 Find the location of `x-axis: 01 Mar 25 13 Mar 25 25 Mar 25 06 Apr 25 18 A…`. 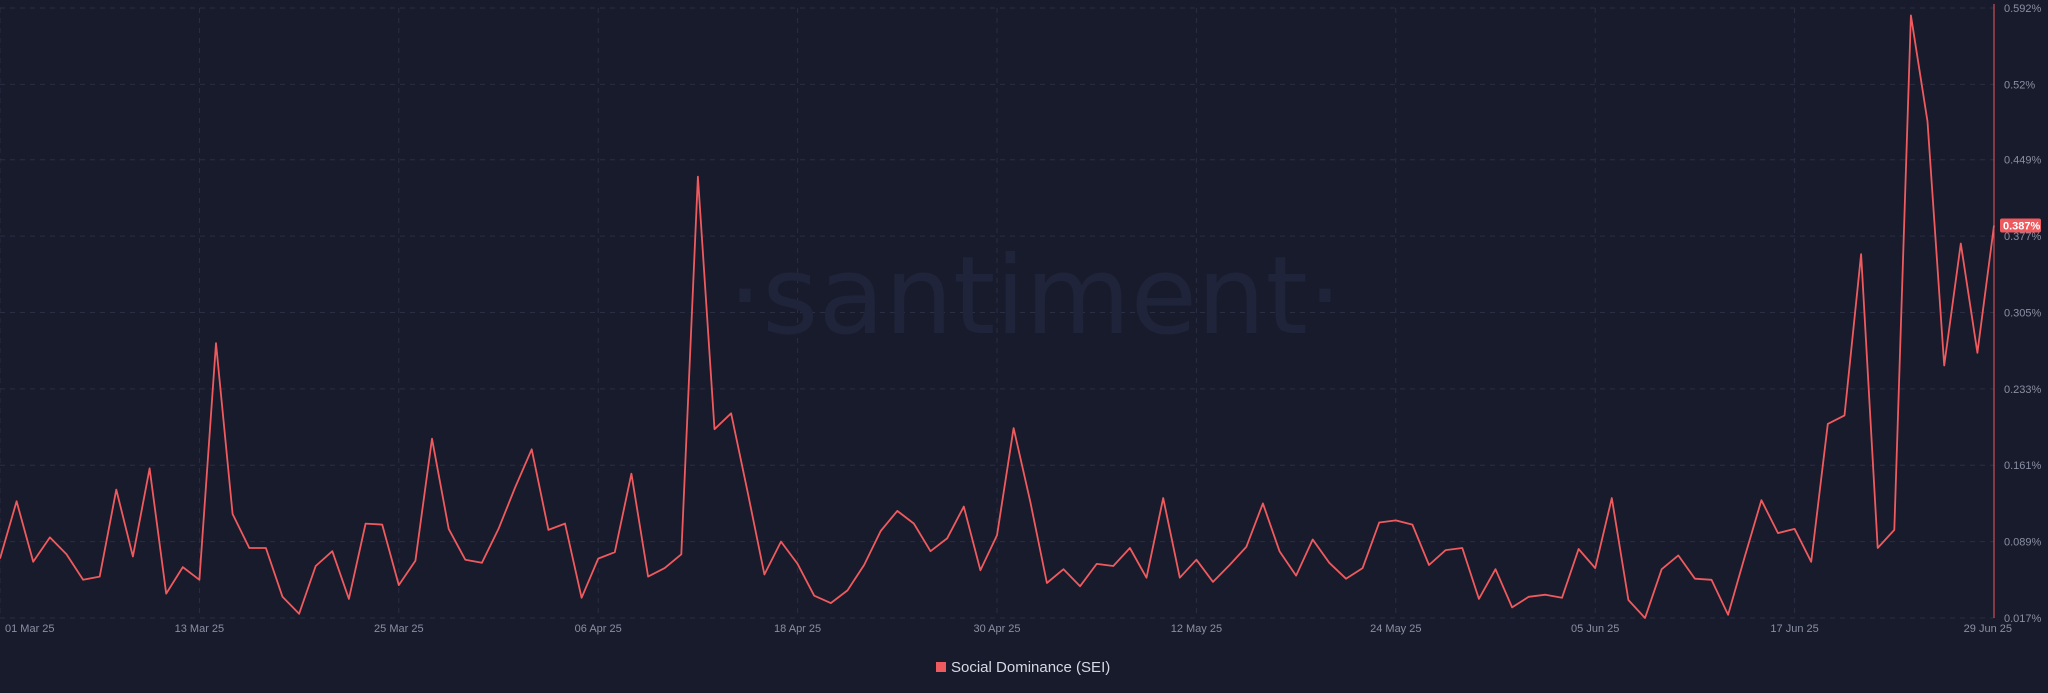

x-axis: 01 Mar 25 13 Mar 25 25 Mar 25 06 Apr 25 18 A… is located at coordinates (1008, 629).